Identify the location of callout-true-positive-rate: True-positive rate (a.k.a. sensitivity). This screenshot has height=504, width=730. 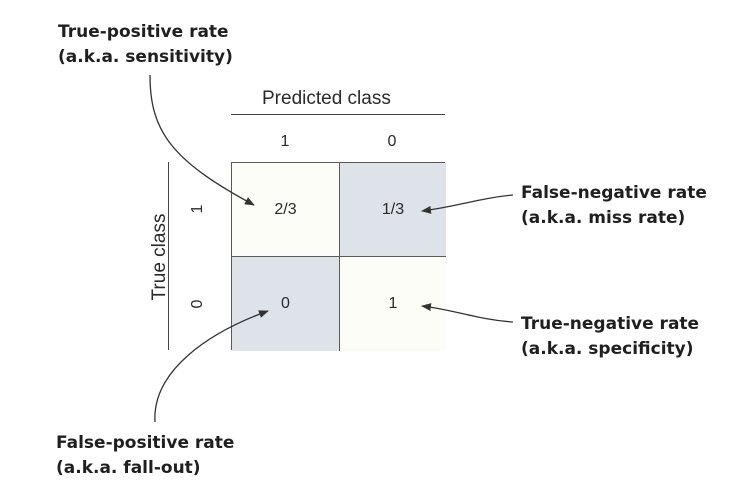
(145, 45).